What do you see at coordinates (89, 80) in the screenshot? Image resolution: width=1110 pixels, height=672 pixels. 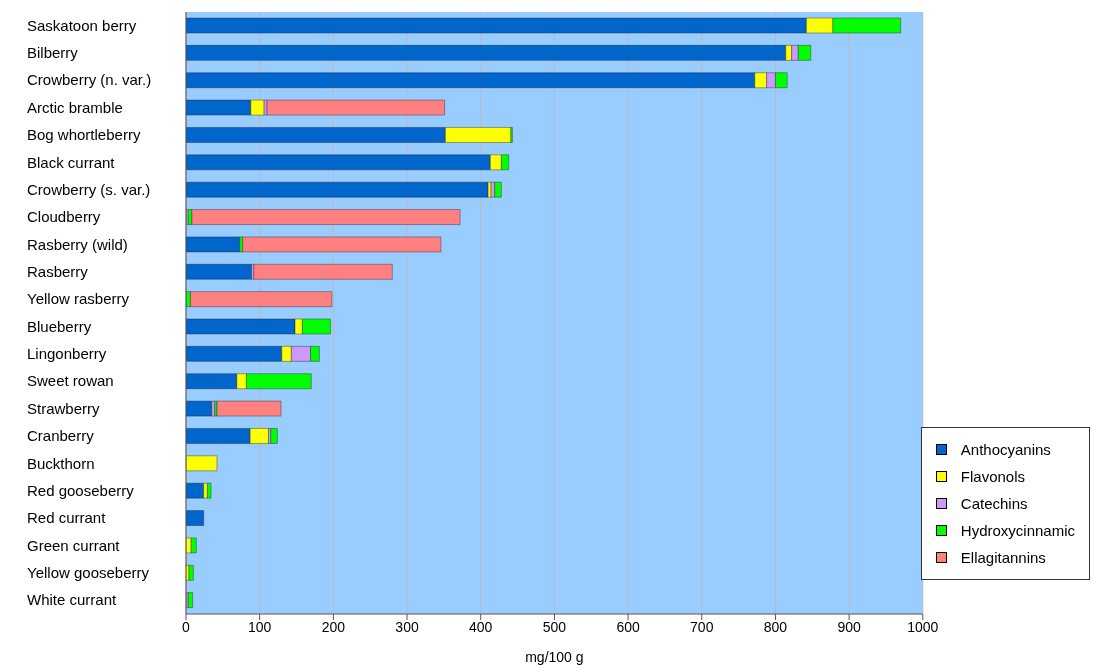 I see `y-tick-label: Crowberry (n. var.)` at bounding box center [89, 80].